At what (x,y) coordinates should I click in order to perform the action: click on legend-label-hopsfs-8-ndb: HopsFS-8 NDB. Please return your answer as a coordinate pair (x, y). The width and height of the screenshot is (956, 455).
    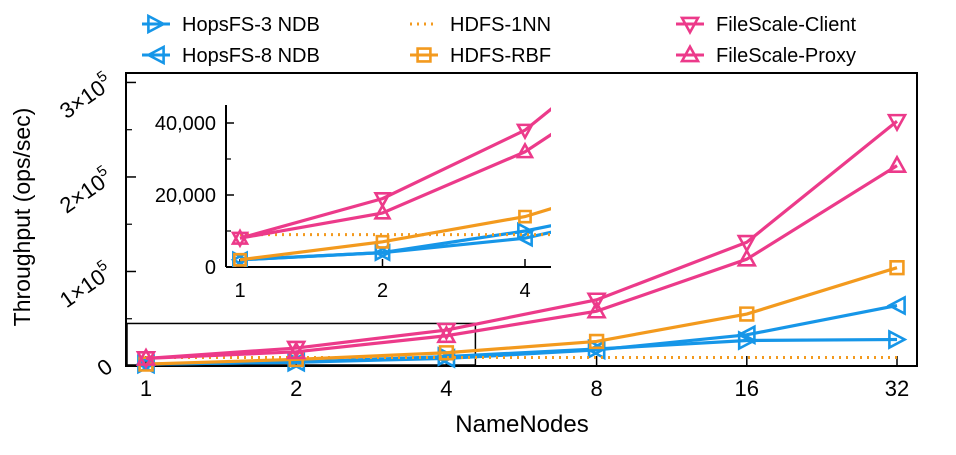
    Looking at the image, I should click on (251, 56).